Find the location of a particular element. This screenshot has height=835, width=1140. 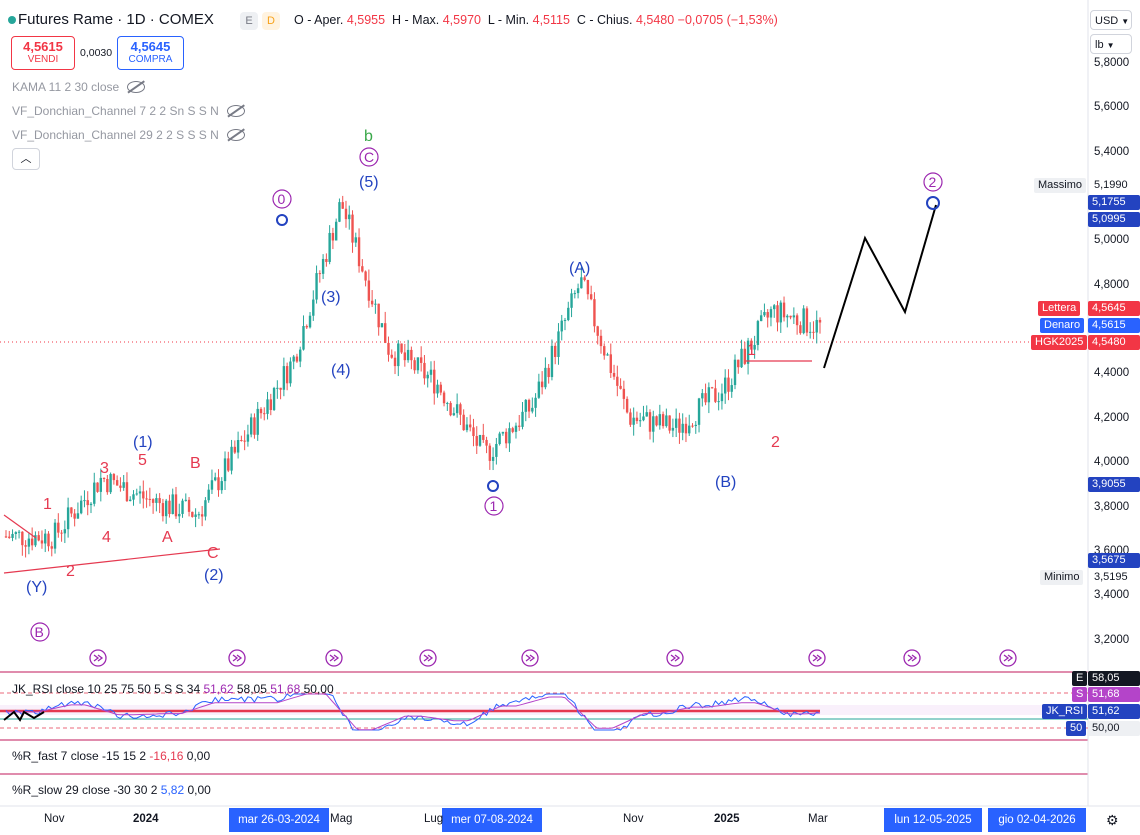

ohlc-open-value: 4,5955 is located at coordinates (366, 20).